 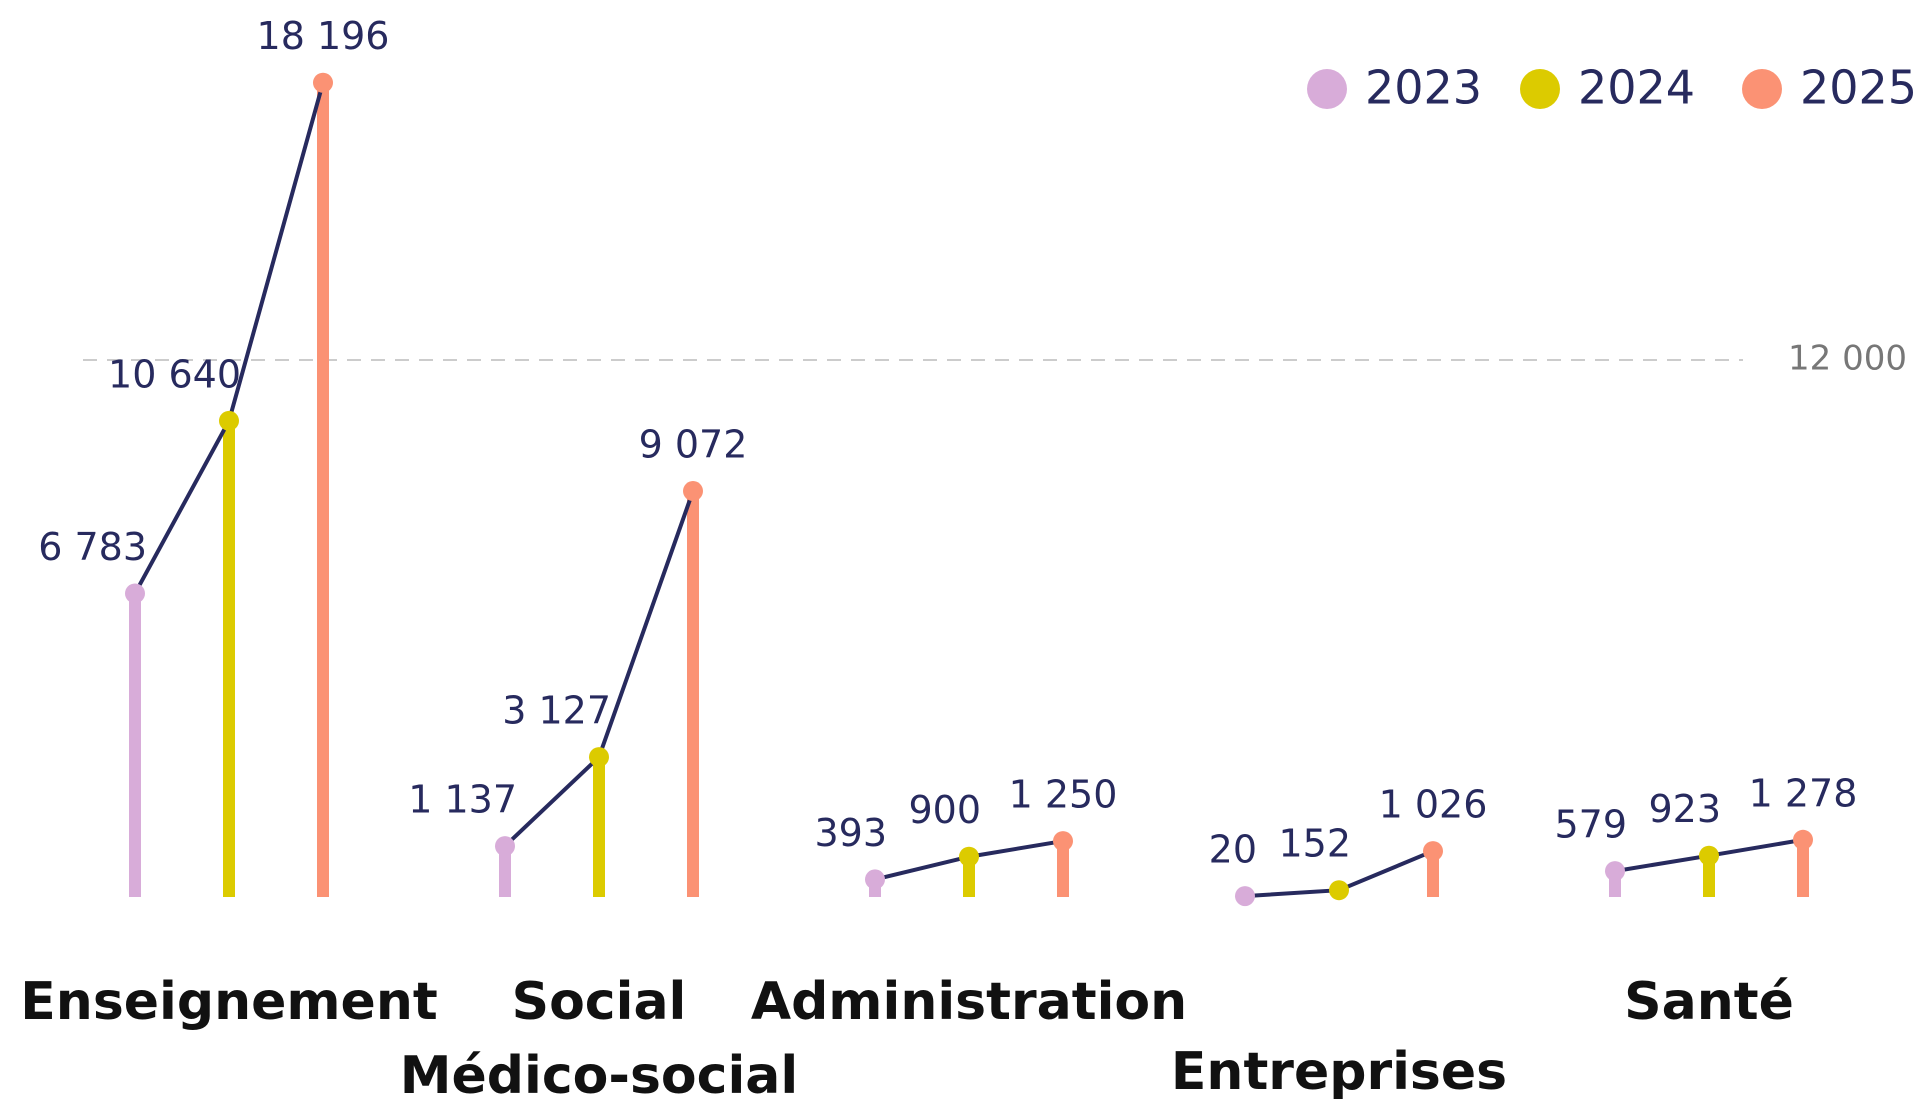 What do you see at coordinates (693, 445) in the screenshot?
I see `value-label: 9 072` at bounding box center [693, 445].